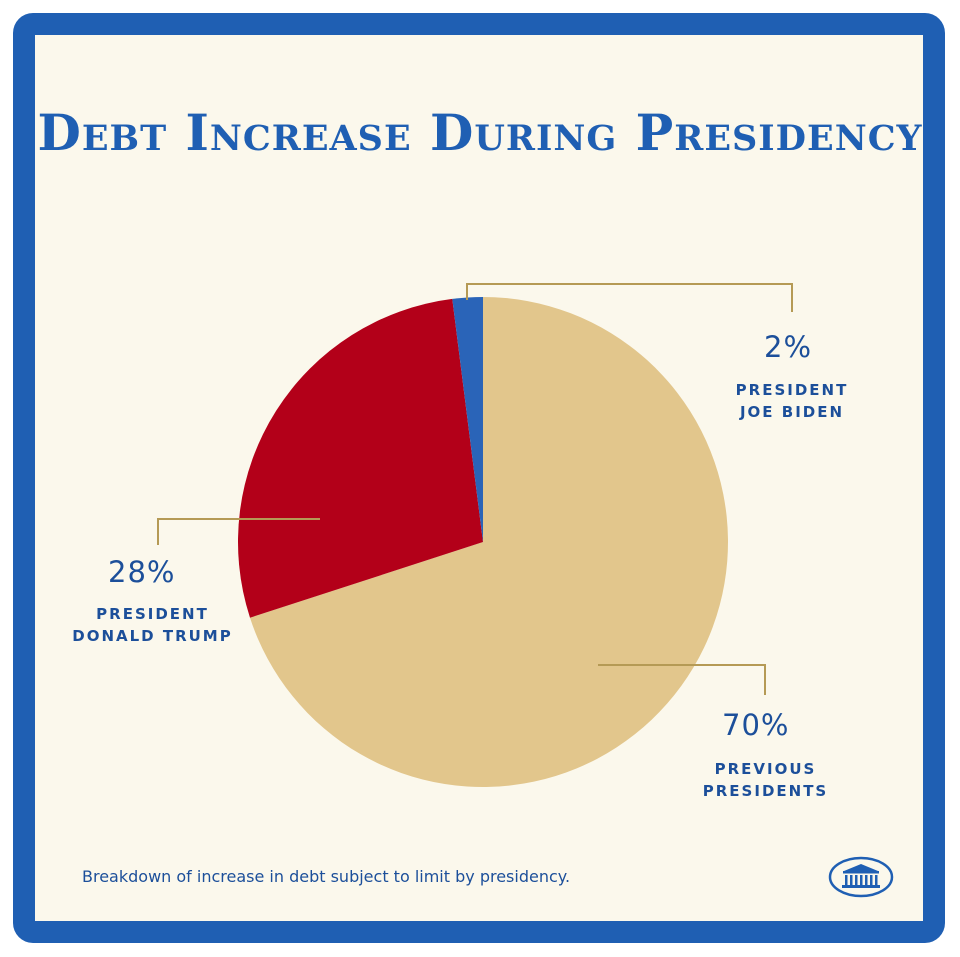 Image resolution: width=960 pixels, height=957 pixels. What do you see at coordinates (152, 625) in the screenshot?
I see `data-label-trump-name: PRESIDENT DONALD TRUMP` at bounding box center [152, 625].